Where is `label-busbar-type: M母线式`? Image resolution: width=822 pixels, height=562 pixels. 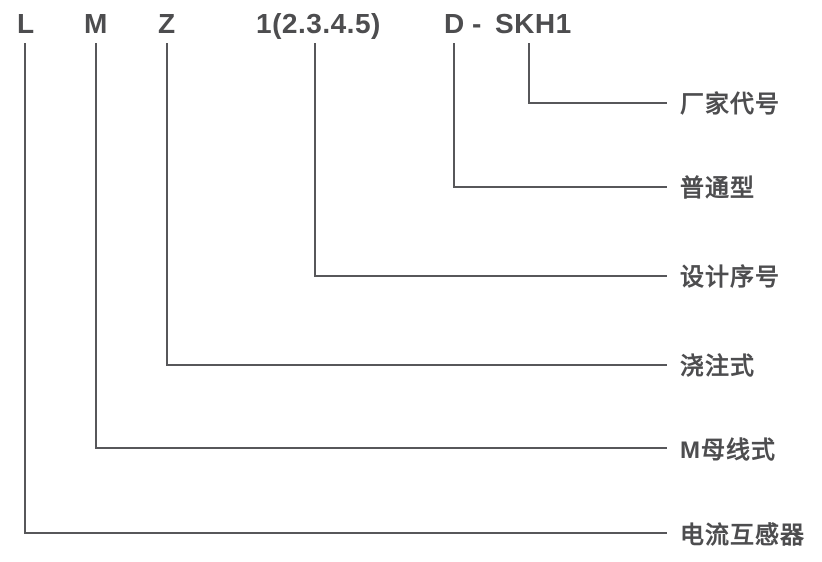 label-busbar-type: M母线式 is located at coordinates (728, 450).